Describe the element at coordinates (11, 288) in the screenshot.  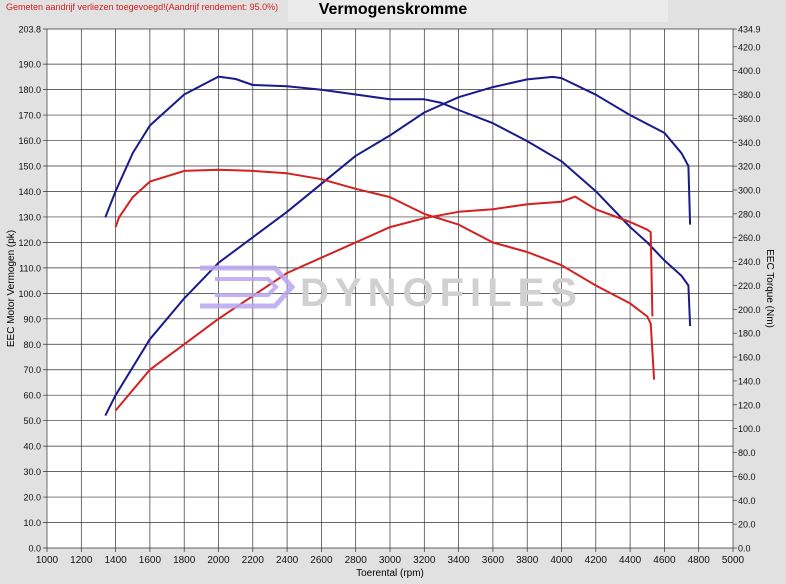
I see `y-left-axis-label: EEC Motor Vermogen (pk)` at that location.